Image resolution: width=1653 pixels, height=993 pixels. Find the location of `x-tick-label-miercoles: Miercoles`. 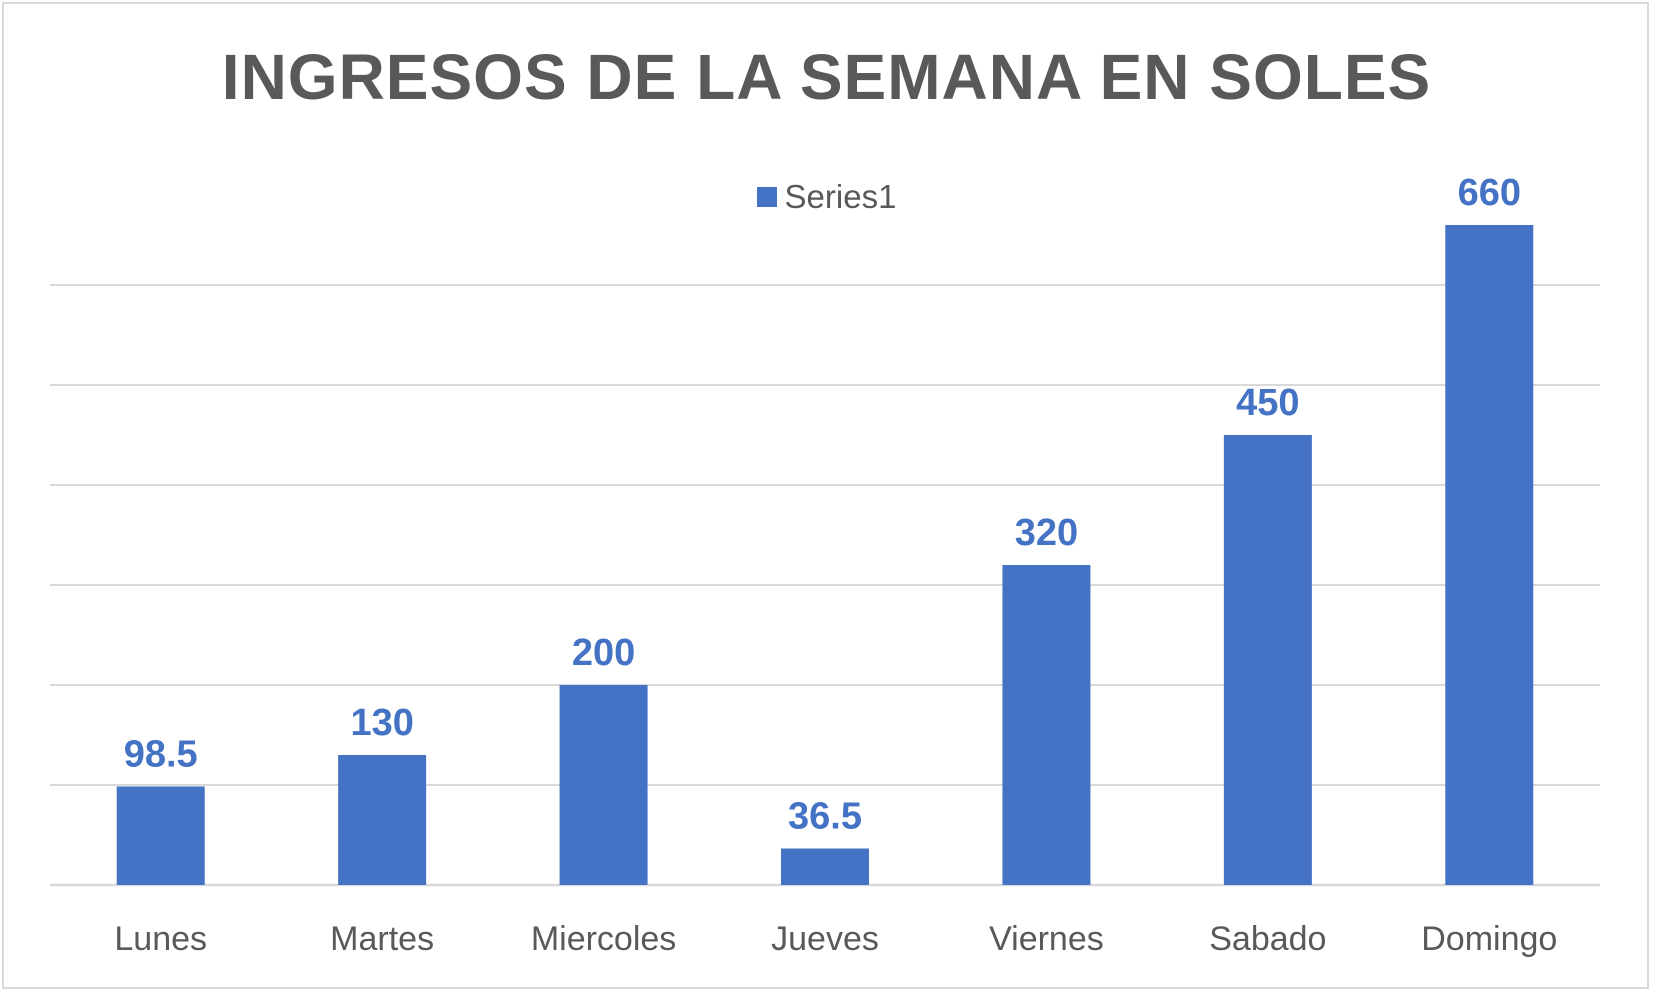

x-tick-label-miercoles: Miercoles is located at coordinates (603, 939).